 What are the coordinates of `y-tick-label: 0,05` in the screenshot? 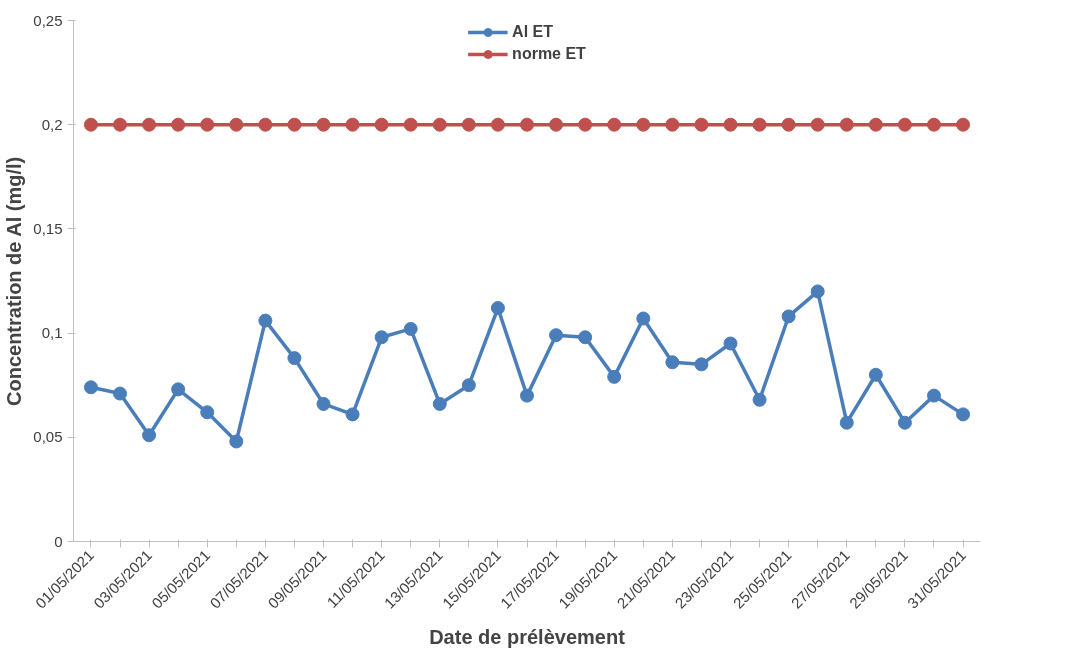 It's located at (48, 437).